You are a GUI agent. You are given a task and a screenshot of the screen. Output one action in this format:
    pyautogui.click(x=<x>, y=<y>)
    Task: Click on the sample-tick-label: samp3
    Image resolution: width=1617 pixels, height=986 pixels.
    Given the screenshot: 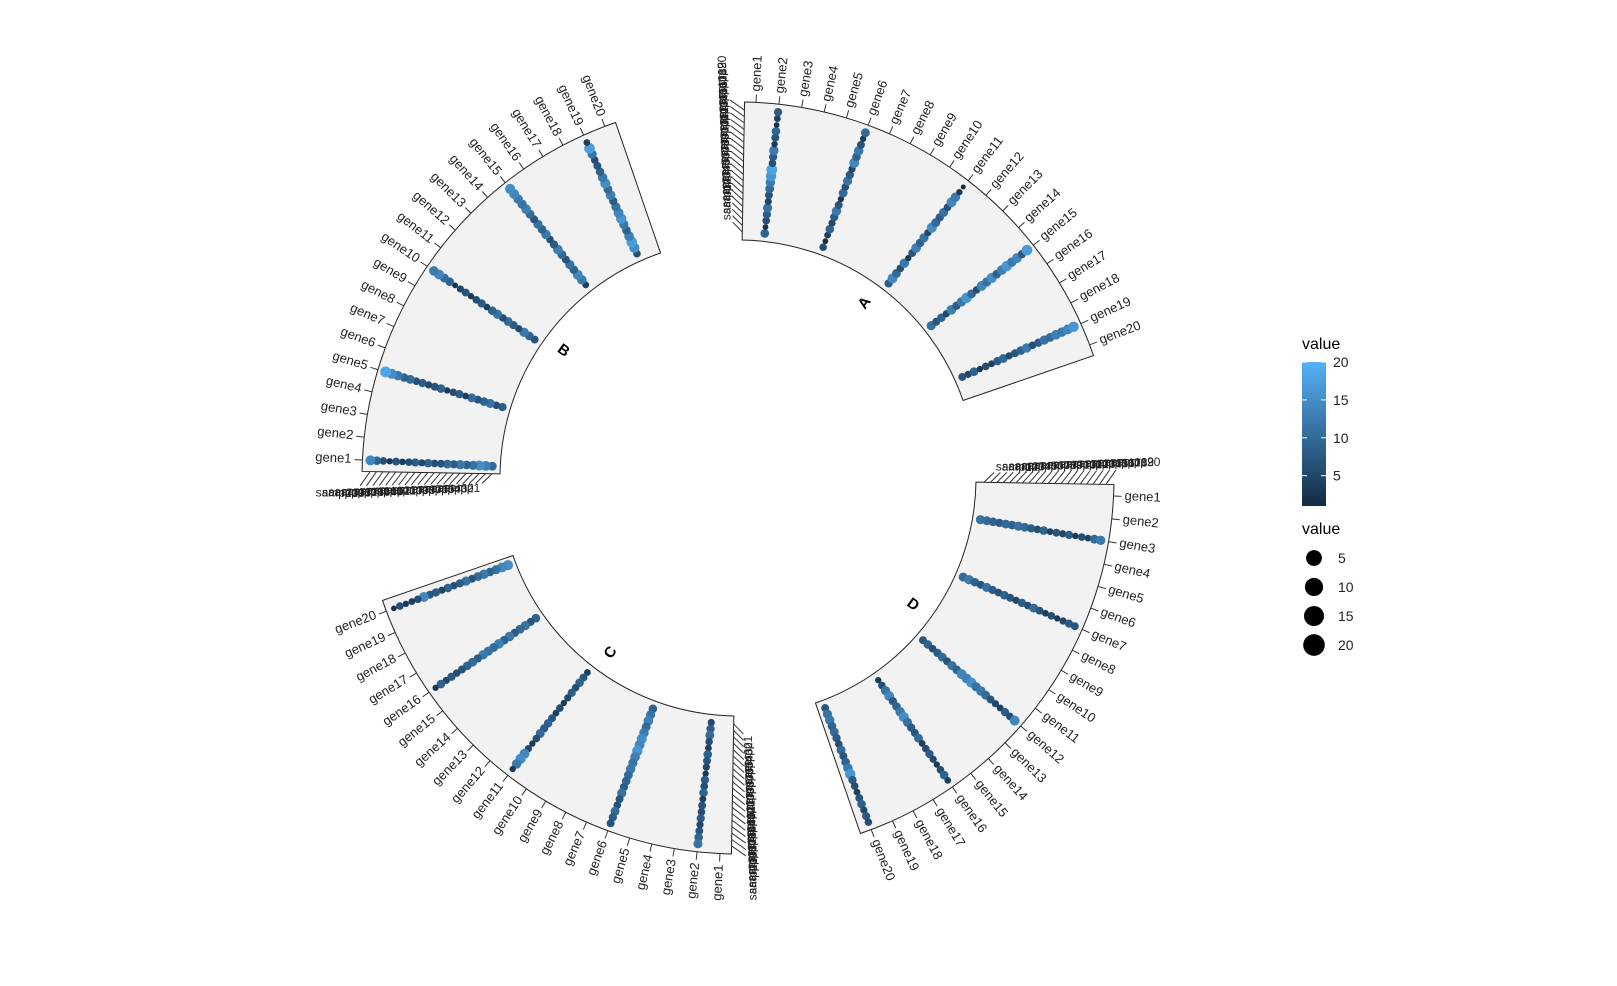 What is the action you would take?
    pyautogui.click(x=449, y=488)
    